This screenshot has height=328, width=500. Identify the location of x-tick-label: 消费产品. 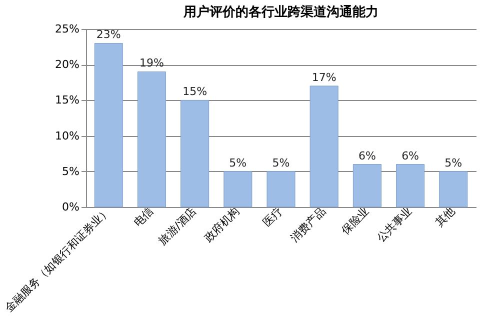
(308, 224).